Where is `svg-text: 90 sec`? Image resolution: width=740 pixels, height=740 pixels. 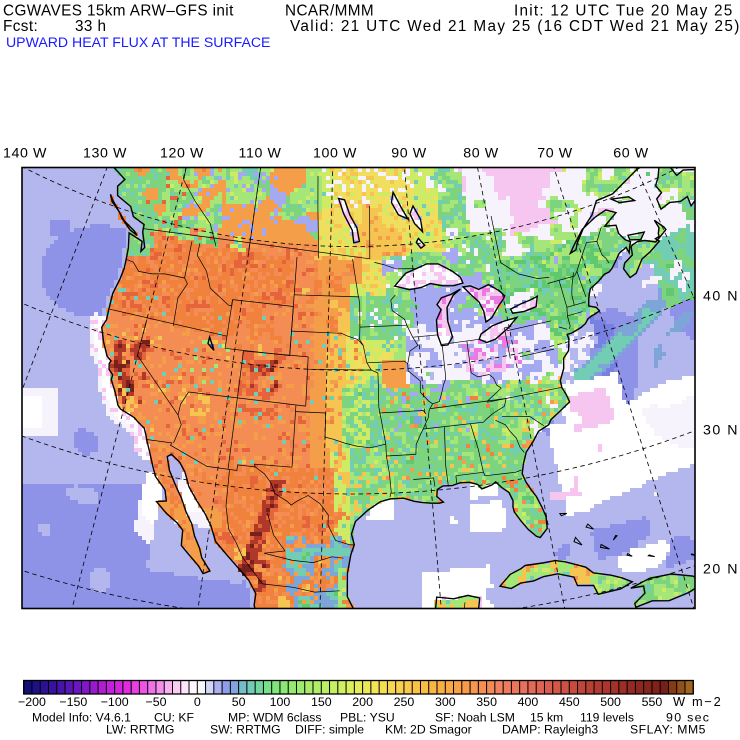 svg-text: 90 sec is located at coordinates (688, 718).